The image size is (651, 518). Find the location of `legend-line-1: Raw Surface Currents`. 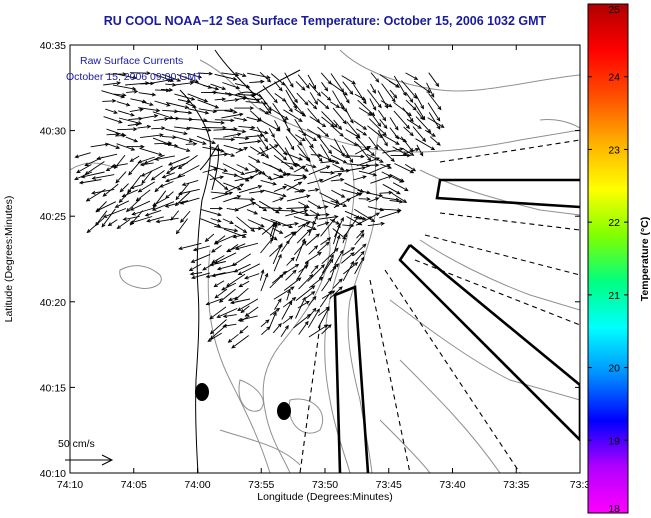

legend-line-1: Raw Surface Currents is located at coordinates (131, 61).